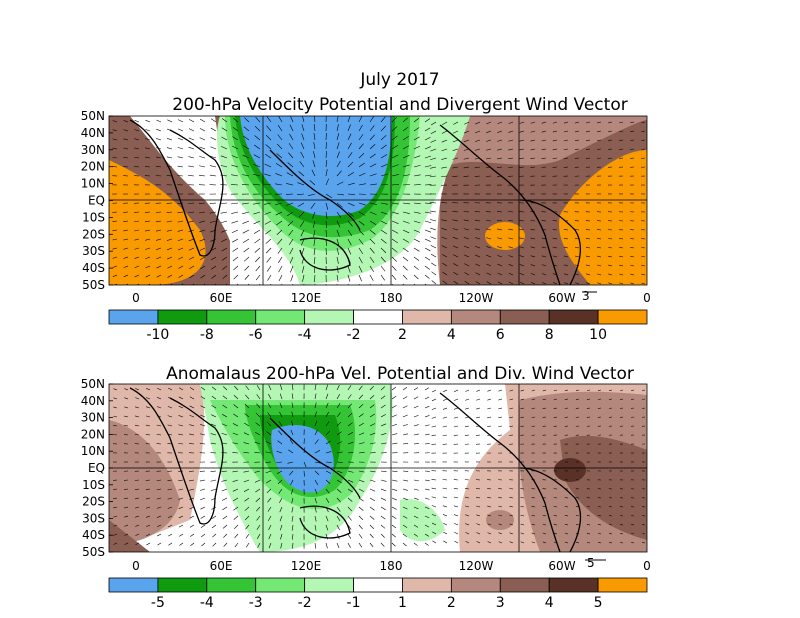 This screenshot has width=800, height=618. I want to click on map1-colorbar-label: -4, so click(305, 335).